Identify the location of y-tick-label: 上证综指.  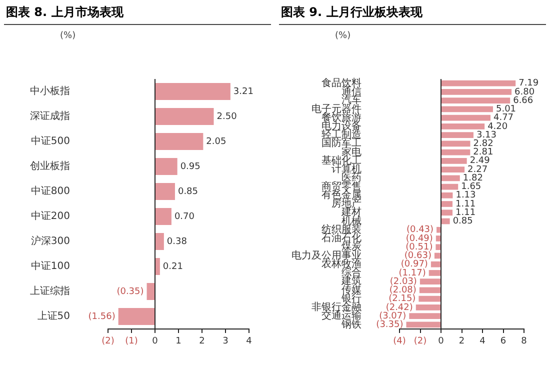
(50, 291).